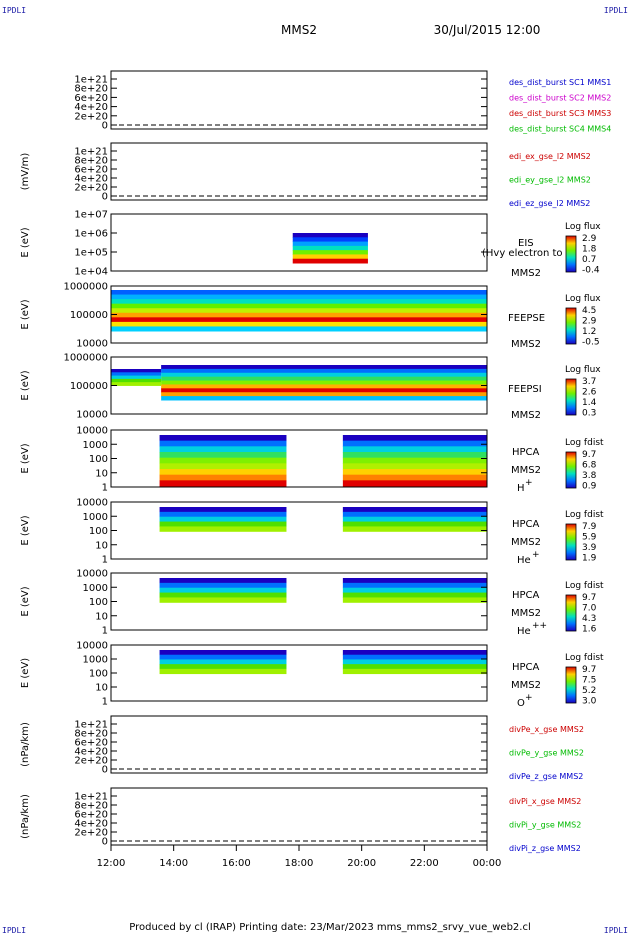 Image resolution: width=630 pixels, height=934 pixels. Describe the element at coordinates (589, 691) in the screenshot. I see `colorbar-tick-label: 5.2` at that location.